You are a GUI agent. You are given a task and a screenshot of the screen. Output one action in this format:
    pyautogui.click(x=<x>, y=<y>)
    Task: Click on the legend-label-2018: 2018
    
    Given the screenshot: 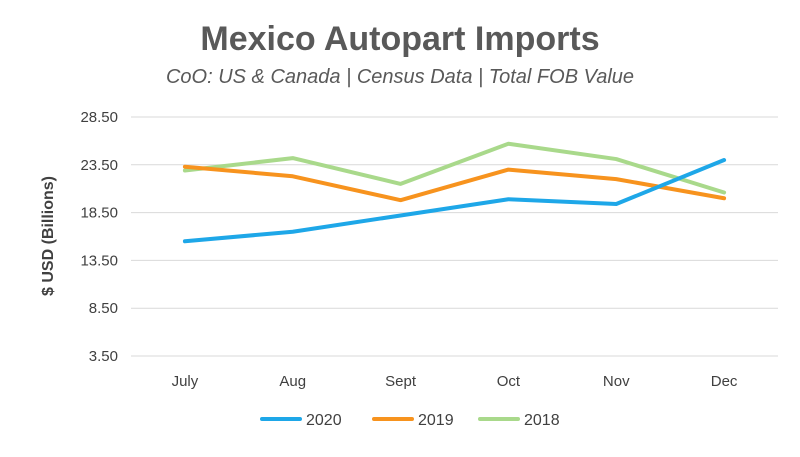 What is the action you would take?
    pyautogui.click(x=542, y=420)
    